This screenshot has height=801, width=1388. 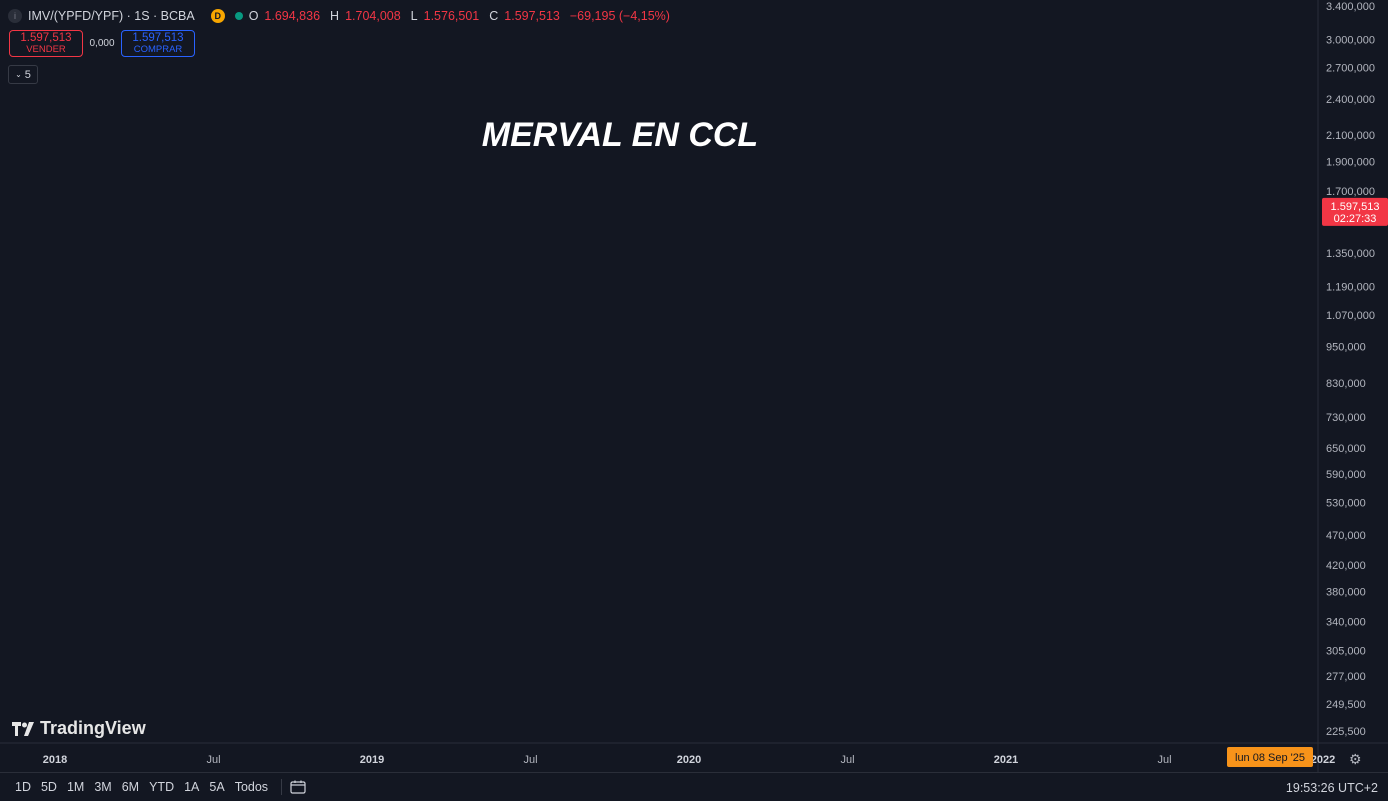 I want to click on y-tick-label: 1.070,000, so click(x=1350, y=316).